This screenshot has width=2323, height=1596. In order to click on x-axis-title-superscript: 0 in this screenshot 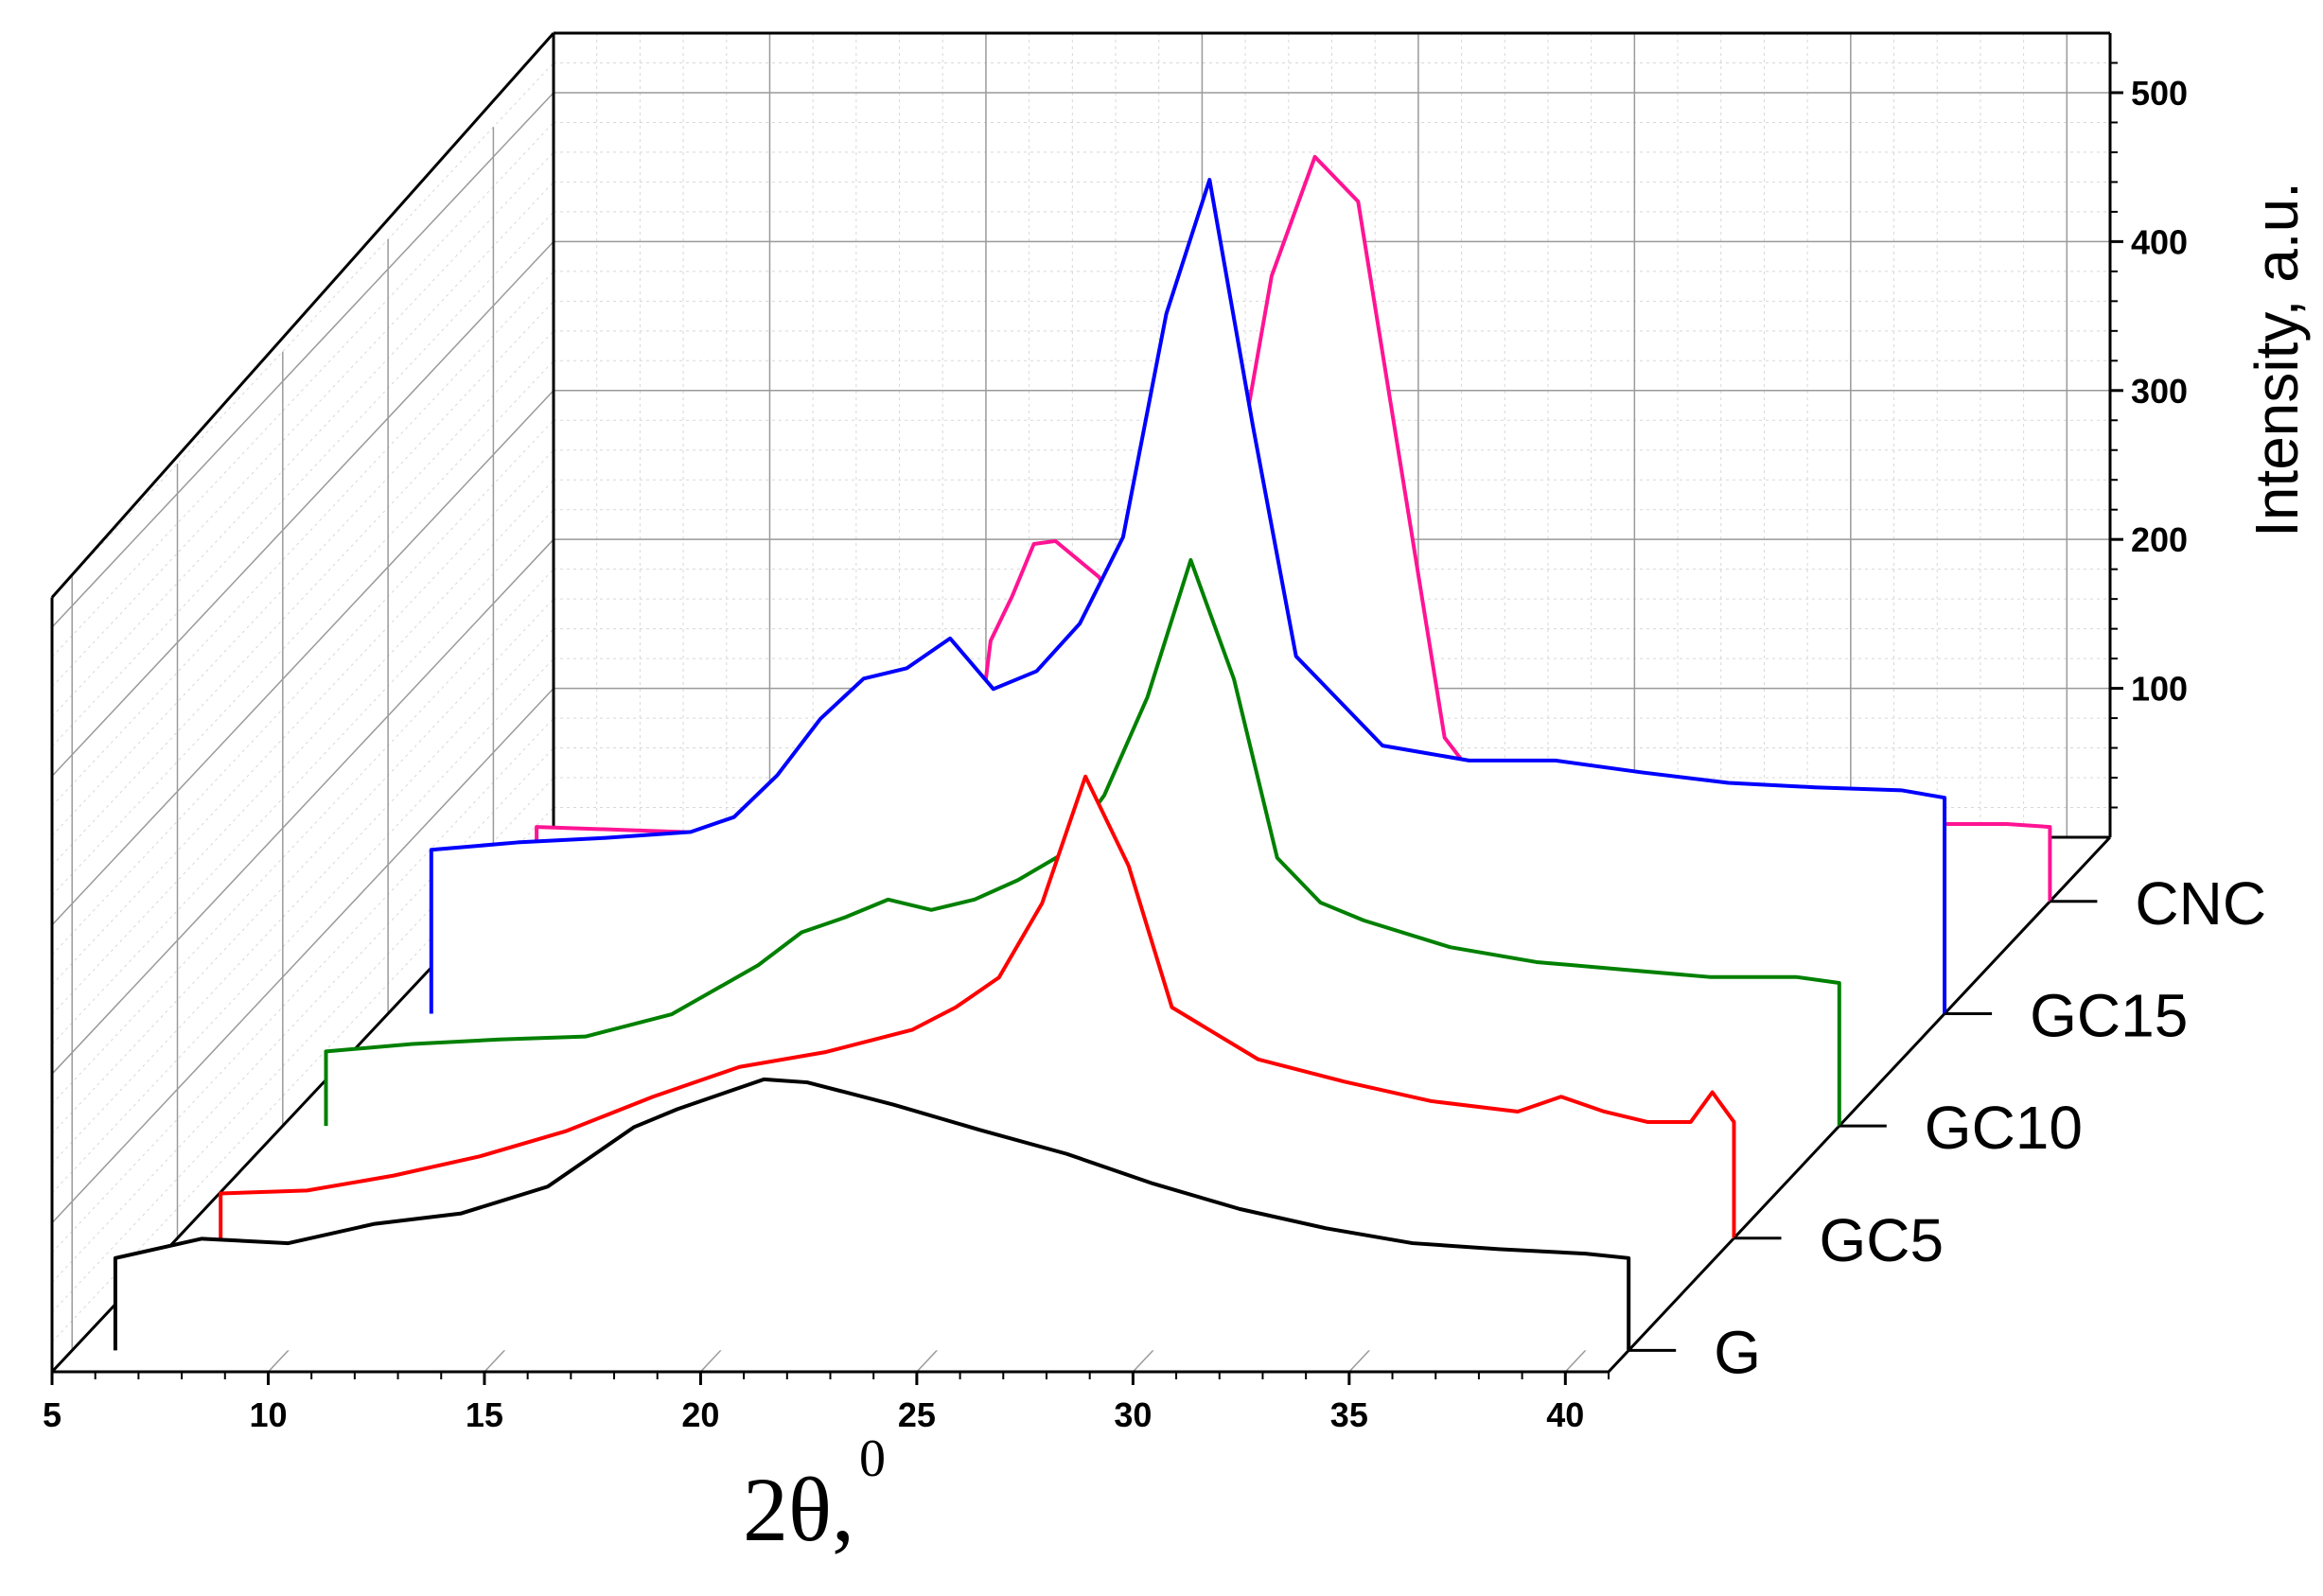, I will do `click(873, 1459)`.